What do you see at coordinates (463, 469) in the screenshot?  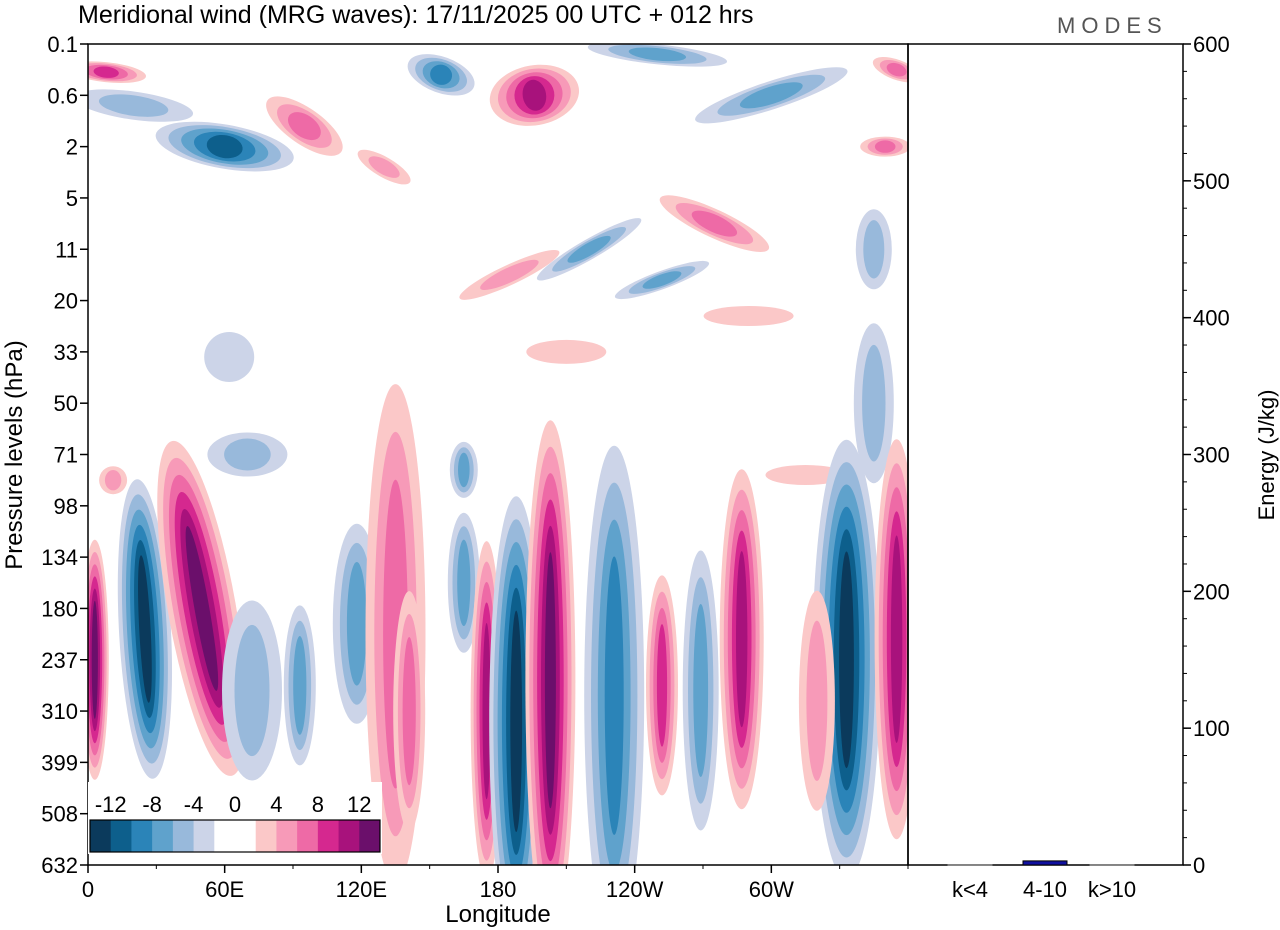 I see `mid-neg-d` at bounding box center [463, 469].